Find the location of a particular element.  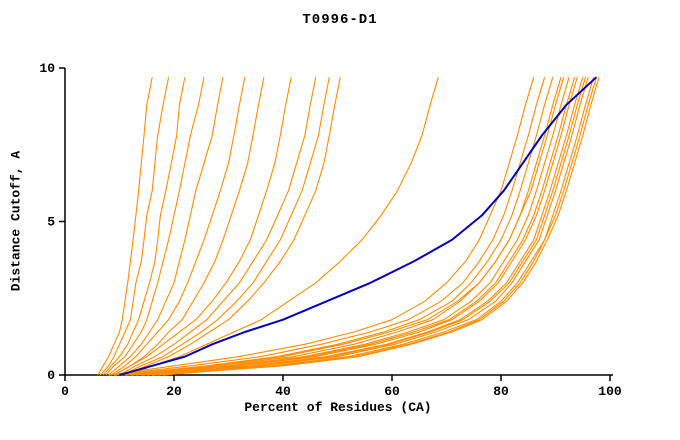

x-tick-label: 20 is located at coordinates (174, 391).